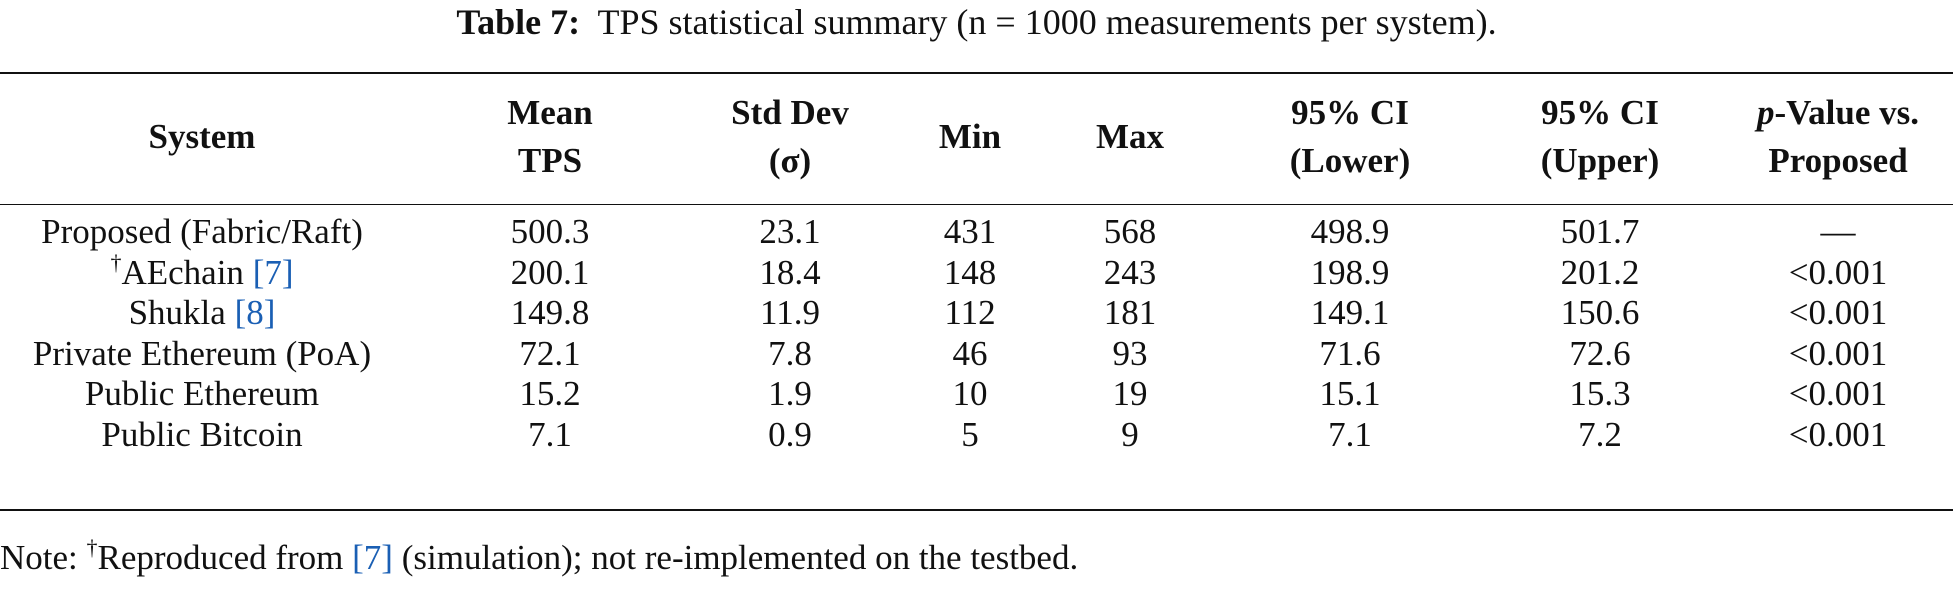  Describe the element at coordinates (273, 272) in the screenshot. I see `system-reference-link: [7]` at that location.